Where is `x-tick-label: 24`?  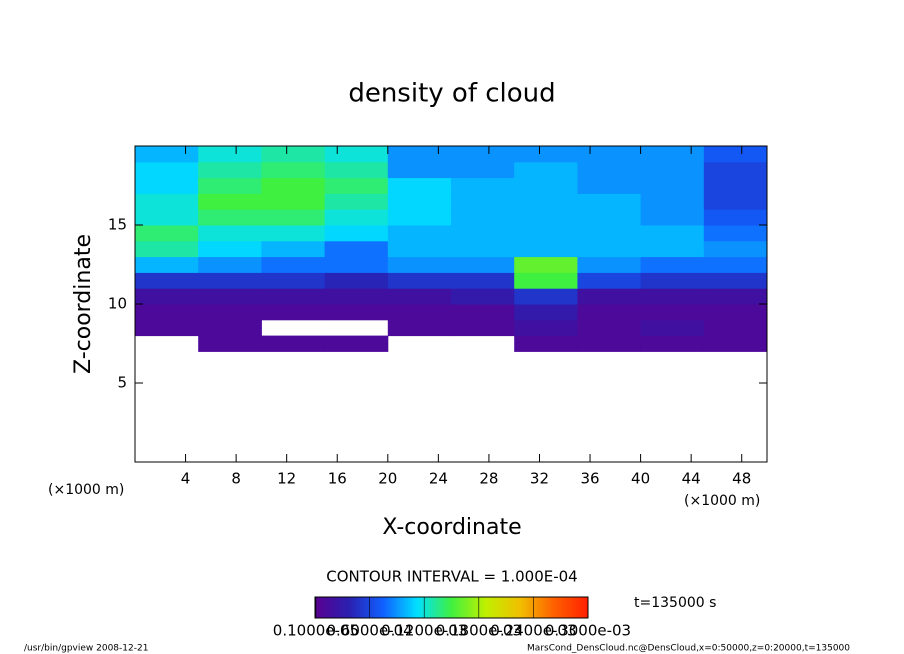 x-tick-label: 24 is located at coordinates (438, 479).